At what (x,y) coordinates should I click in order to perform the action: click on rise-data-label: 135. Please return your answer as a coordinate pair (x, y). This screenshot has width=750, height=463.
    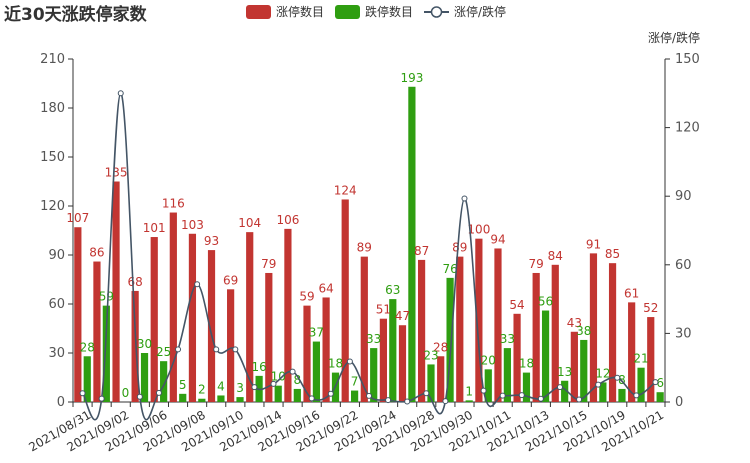
    Looking at the image, I should click on (116, 173).